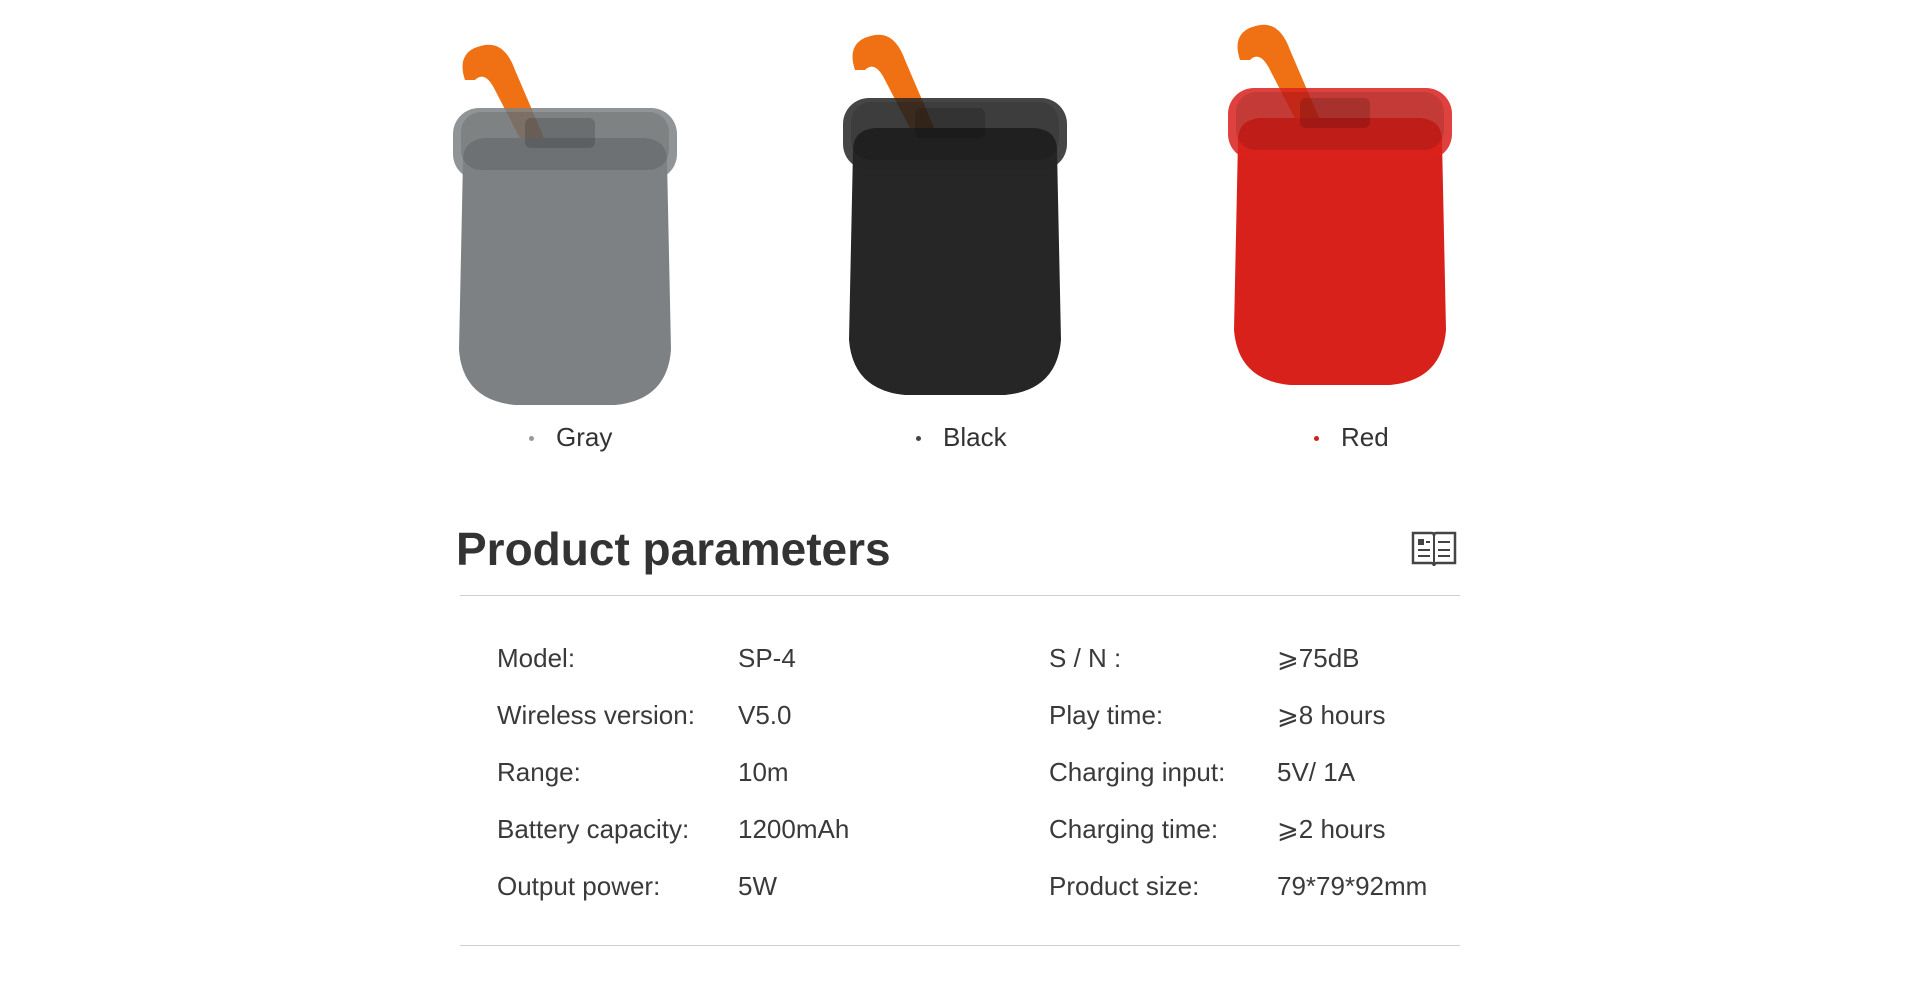 The height and width of the screenshot is (1000, 1920). What do you see at coordinates (536, 658) in the screenshot?
I see `spec-label: Model:` at bounding box center [536, 658].